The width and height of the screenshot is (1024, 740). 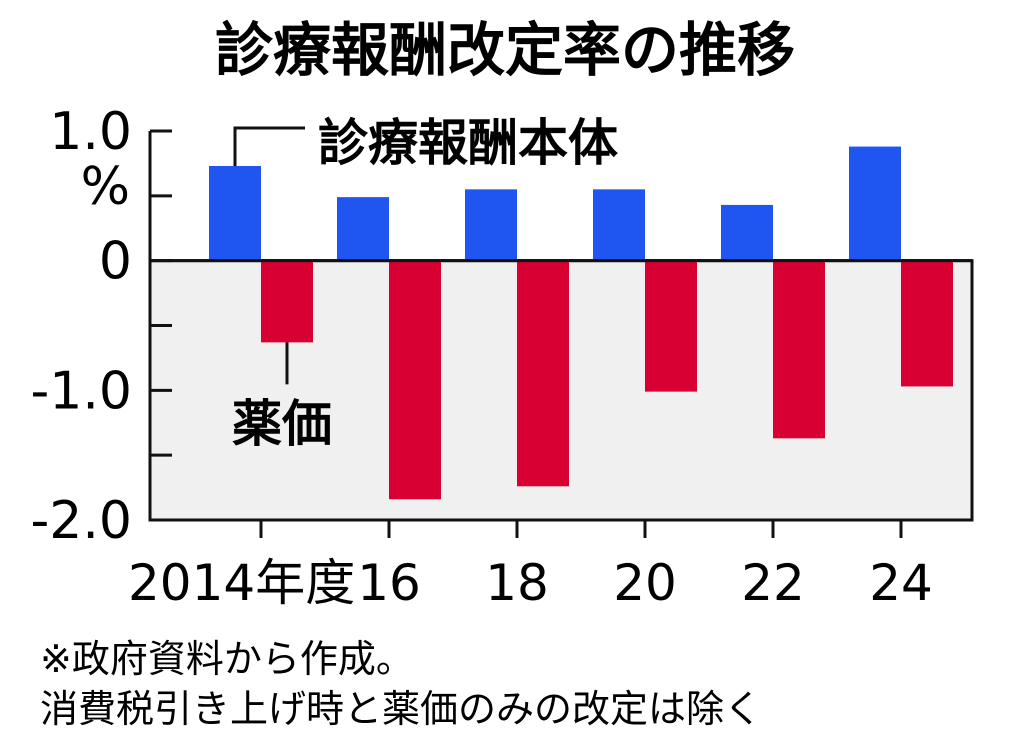 I want to click on note-line-2: 消費税引き上げ時と薬価のみの改定は除く, so click(x=401, y=709).